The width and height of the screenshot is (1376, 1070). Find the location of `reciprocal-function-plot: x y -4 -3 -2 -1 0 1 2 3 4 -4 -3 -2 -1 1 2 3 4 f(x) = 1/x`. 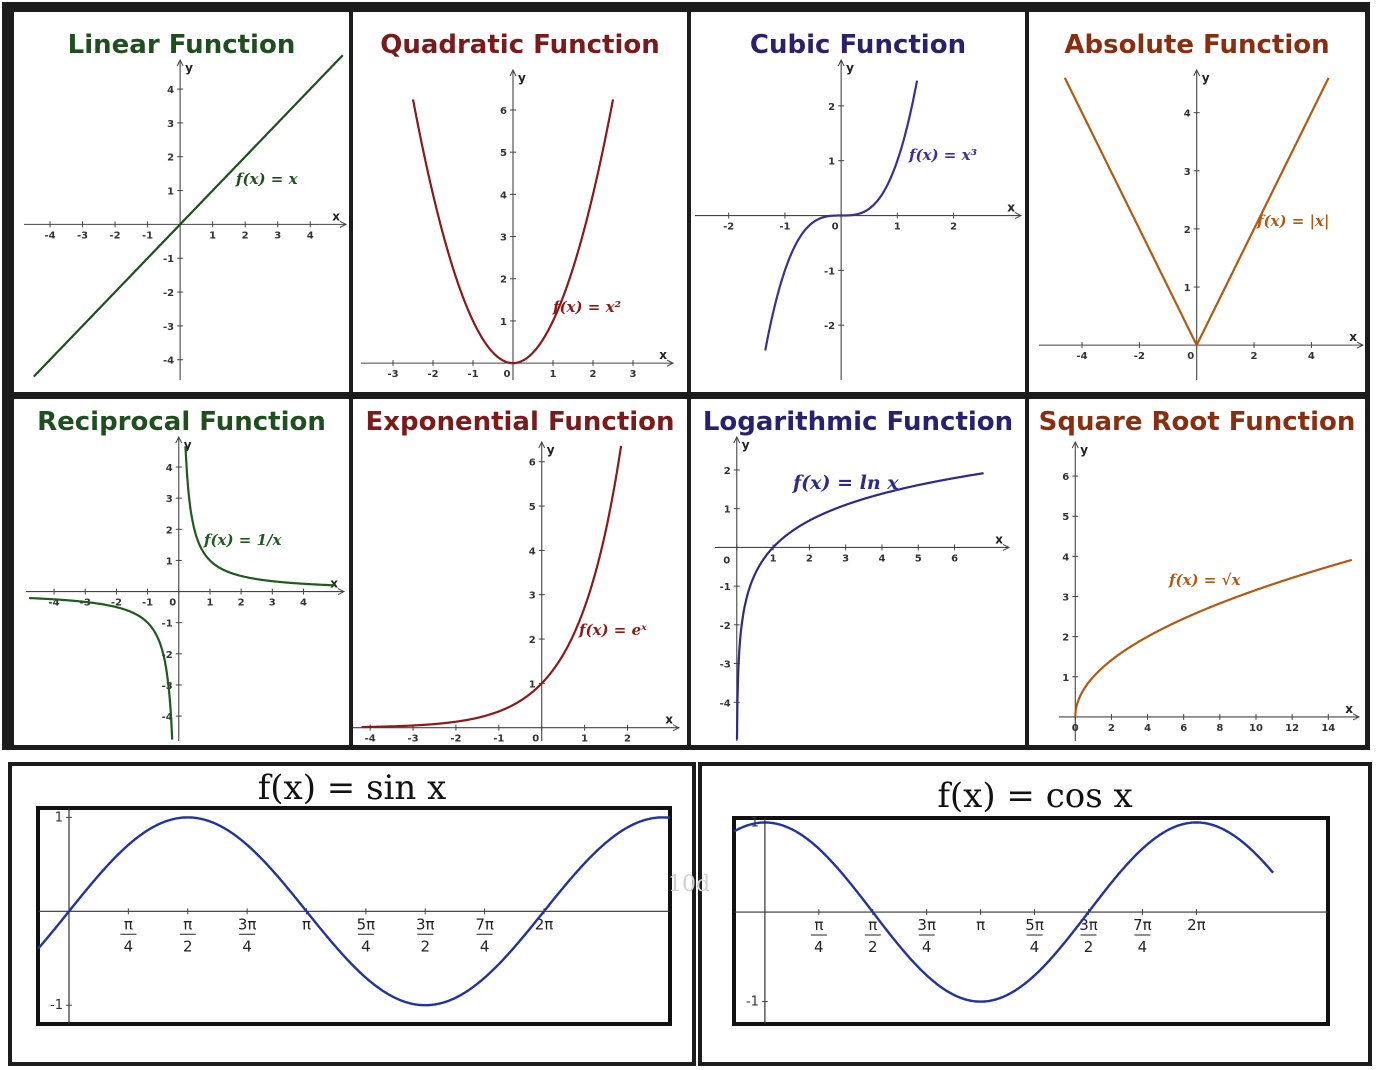

reciprocal-function-plot: x y -4 -3 -2 -1 0 1 2 3 4 -4 -3 -2 -1 1 2 3 4 f(x) = 1/x is located at coordinates (186, 588).